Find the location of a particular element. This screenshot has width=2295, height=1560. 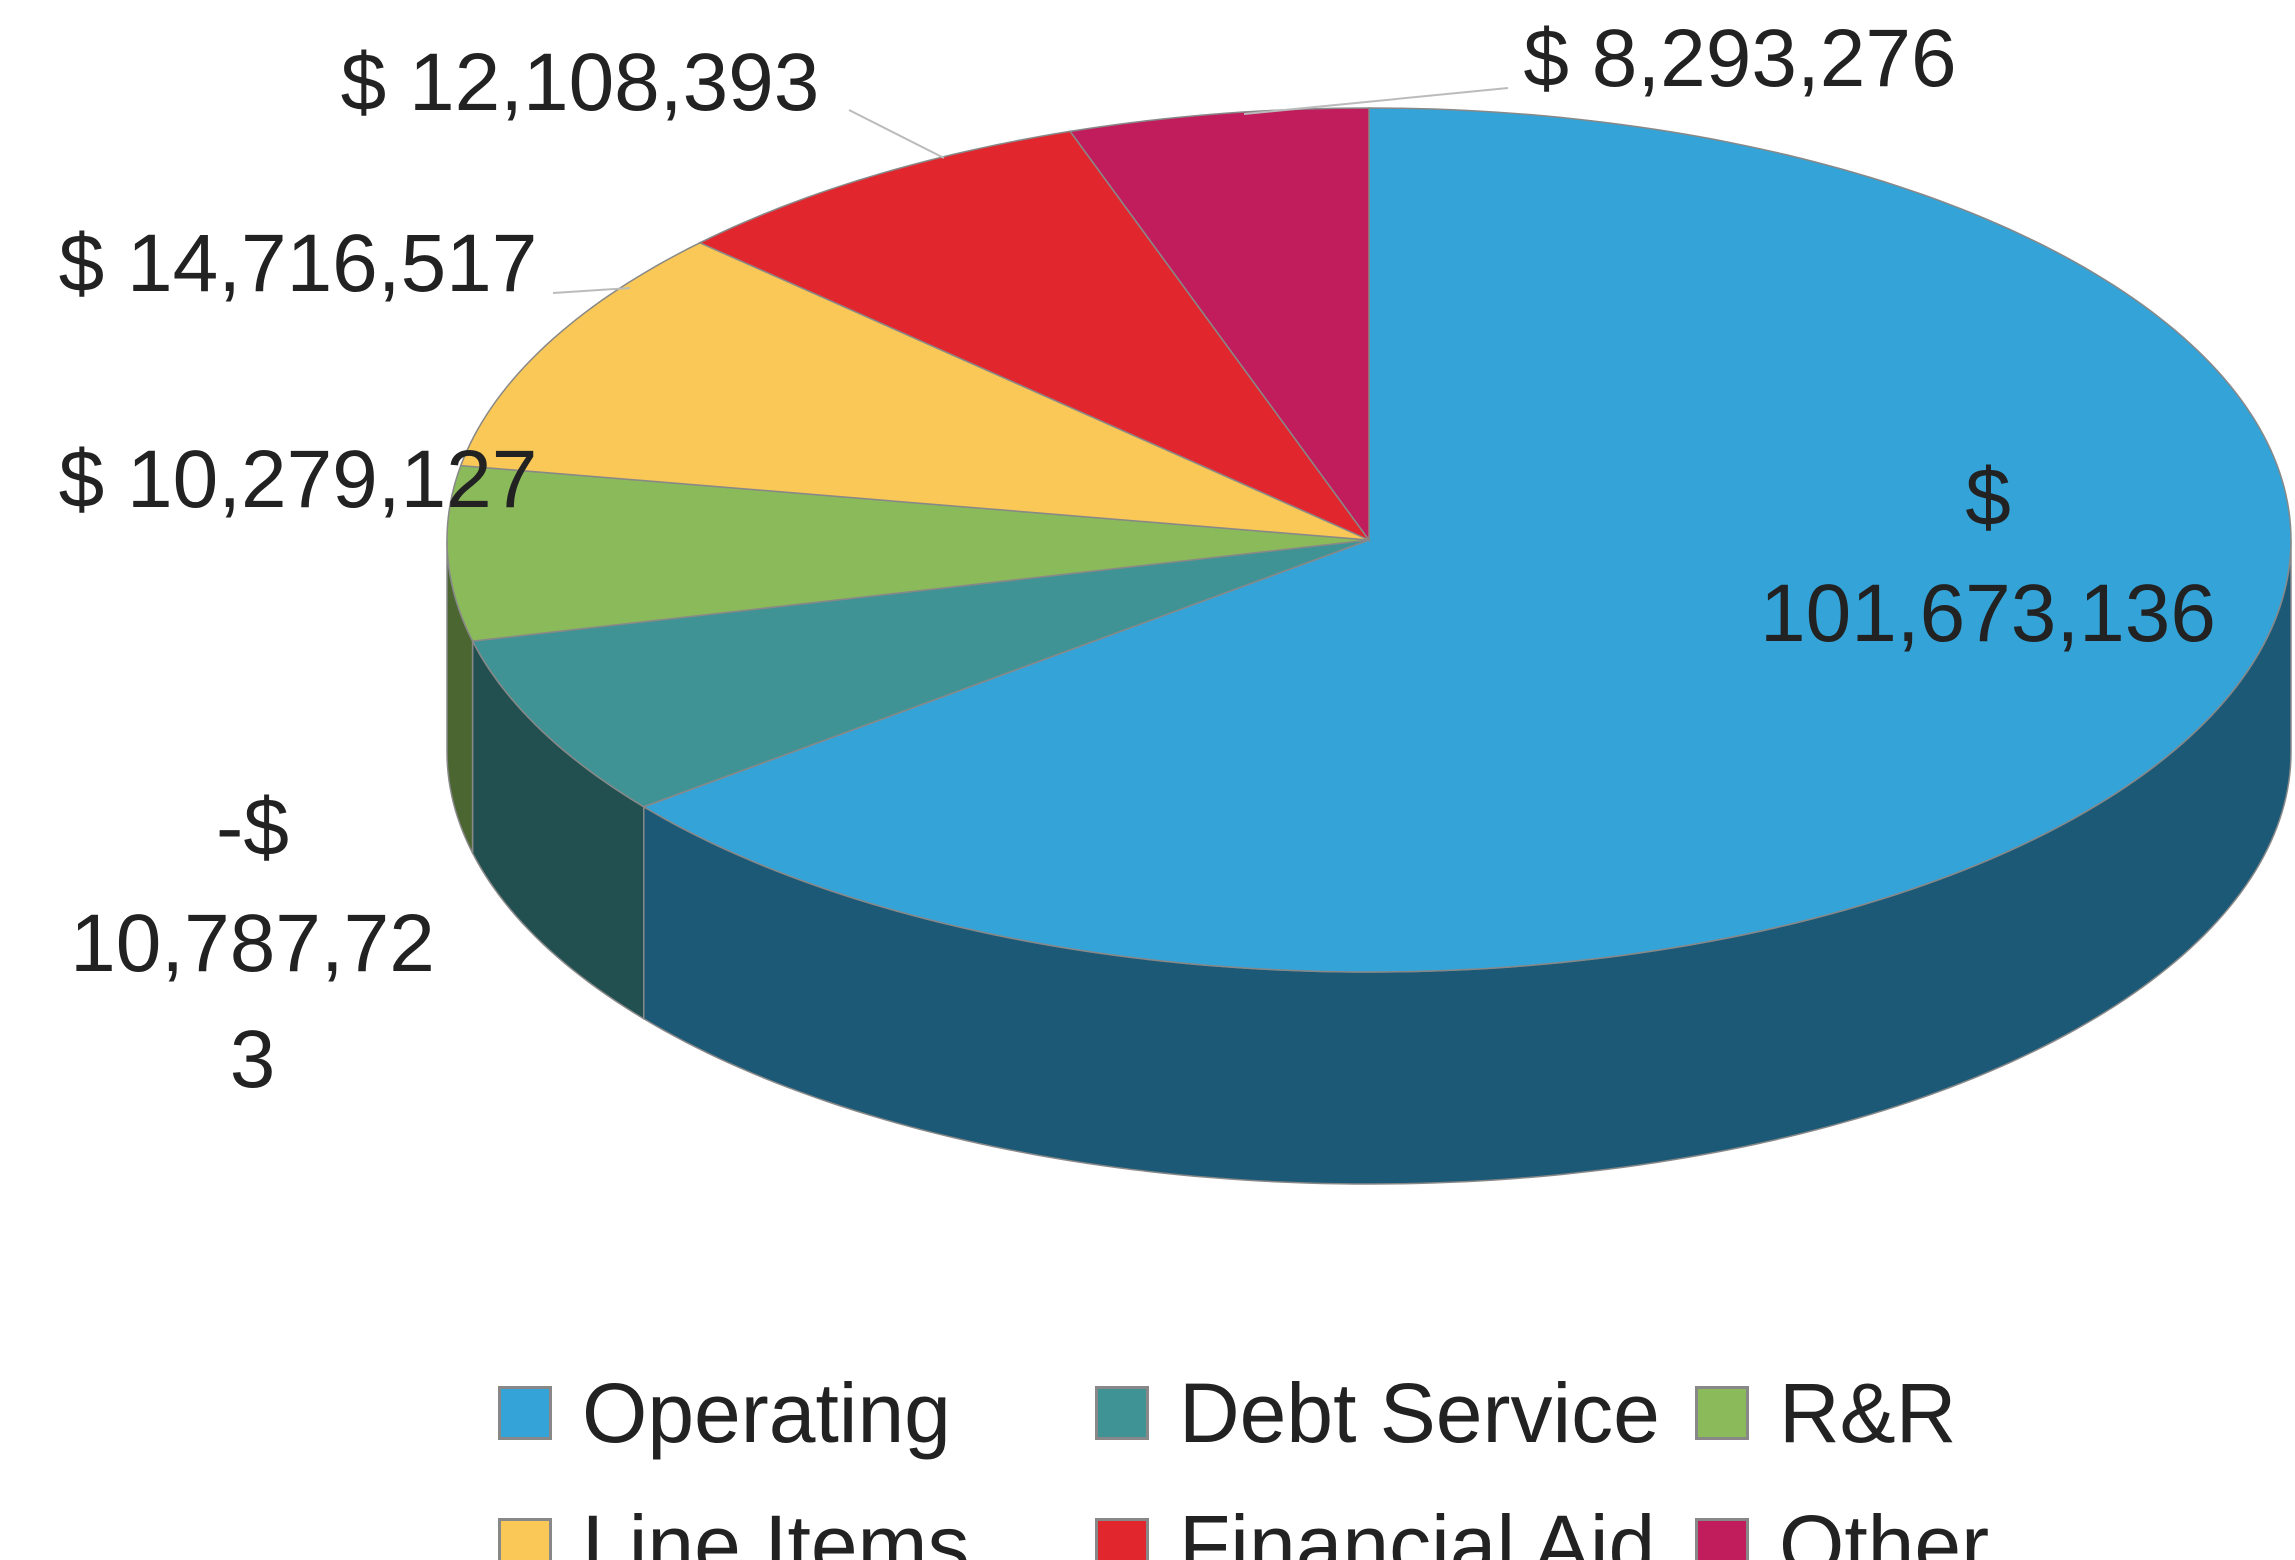

legend-label: Operating is located at coordinates (766, 1413).